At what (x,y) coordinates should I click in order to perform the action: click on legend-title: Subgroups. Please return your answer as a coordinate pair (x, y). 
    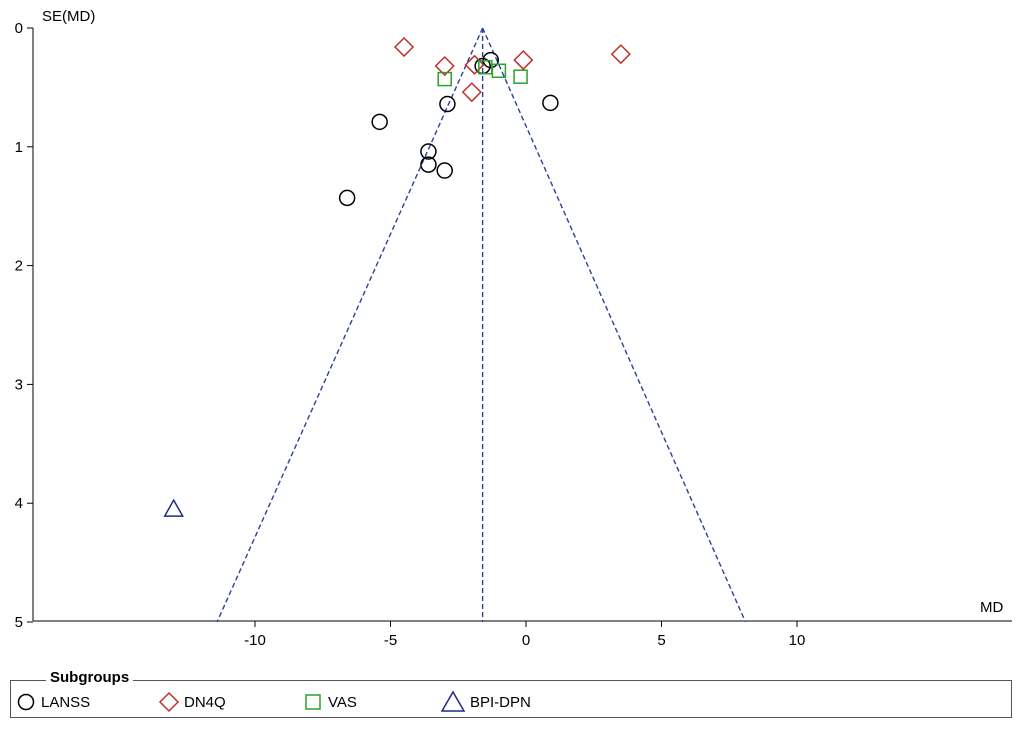
    Looking at the image, I should click on (90, 677).